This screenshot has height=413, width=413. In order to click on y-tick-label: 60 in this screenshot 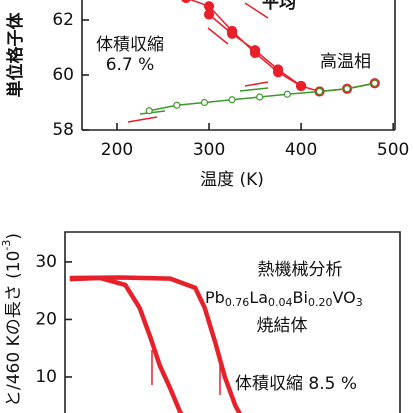, I will do `click(63, 75)`.